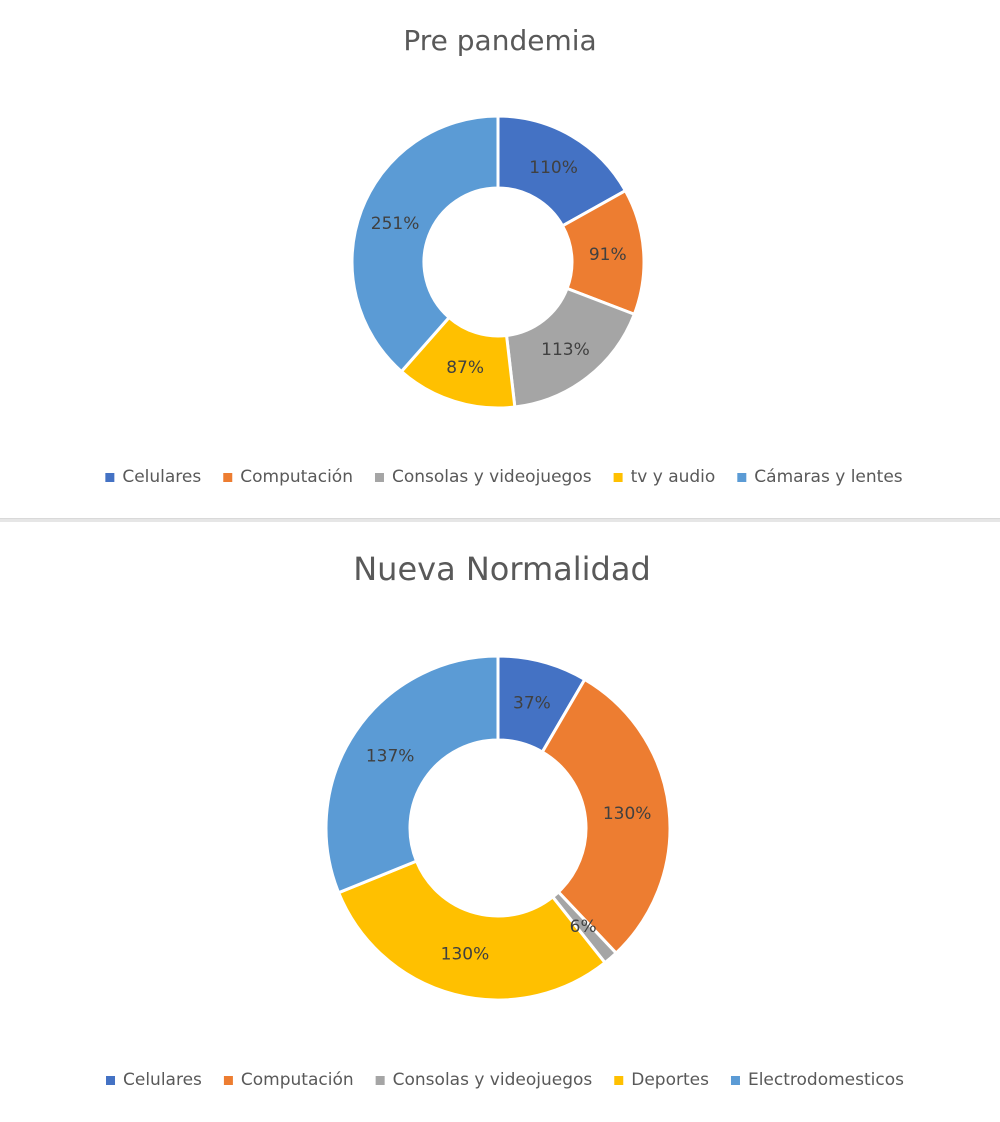  I want to click on data-label-camaras-y-lentes: 251%, so click(395, 224).